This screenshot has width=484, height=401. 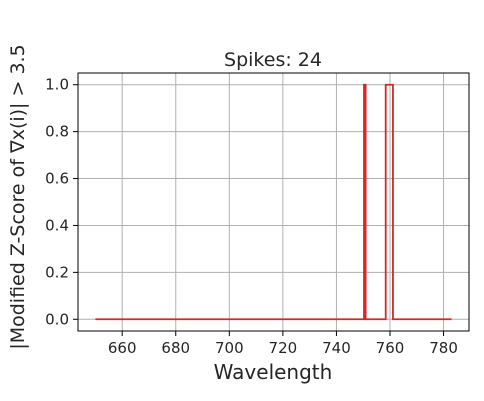 What do you see at coordinates (57, 225) in the screenshot?
I see `y-tick-label: 0.4` at bounding box center [57, 225].